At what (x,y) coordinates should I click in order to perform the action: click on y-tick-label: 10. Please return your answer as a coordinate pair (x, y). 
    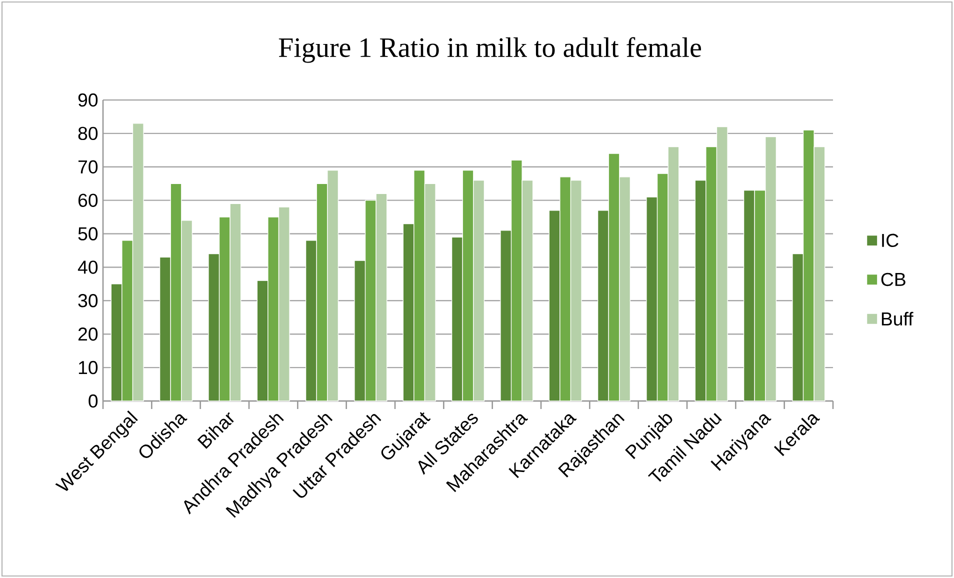
    Looking at the image, I should click on (88, 367).